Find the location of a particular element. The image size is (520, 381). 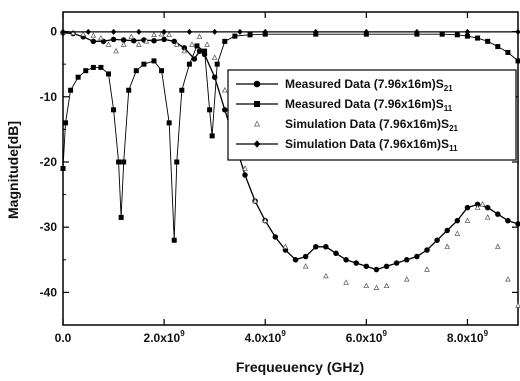

x-axis-title: Frequeuency (GHz) is located at coordinates (300, 367).